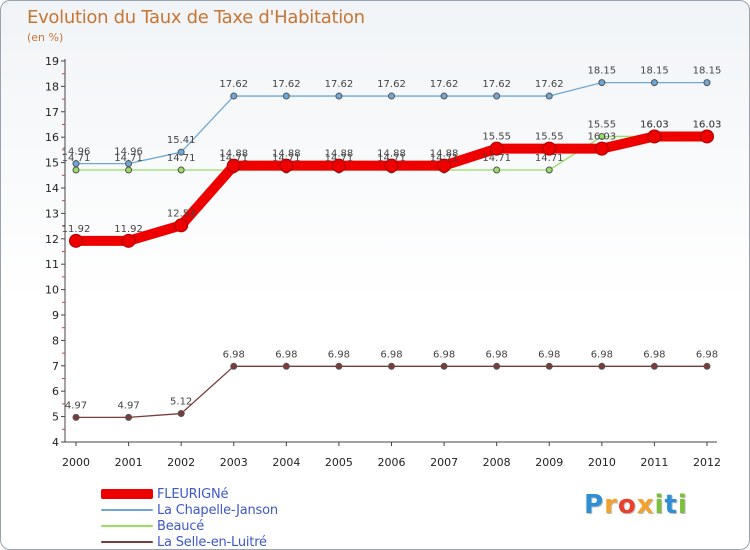 This screenshot has width=750, height=550. Describe the element at coordinates (549, 462) in the screenshot. I see `x-tick-label: 2009` at that location.